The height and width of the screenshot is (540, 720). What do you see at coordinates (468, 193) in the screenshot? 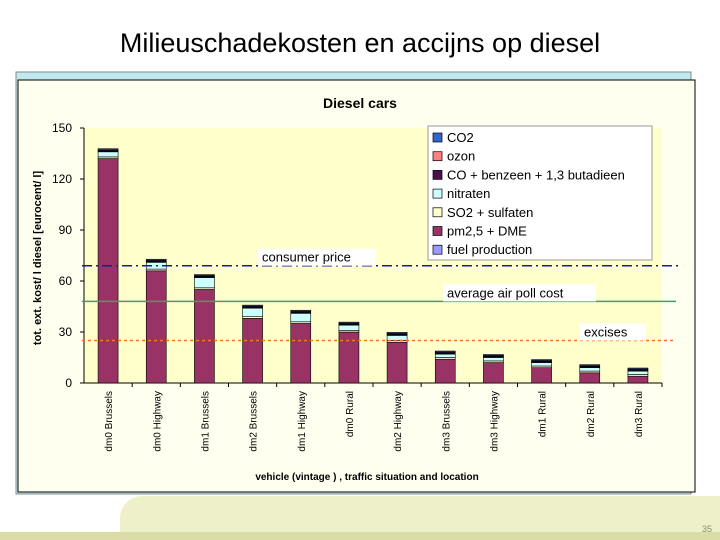
I see `legend-entry: nitraten` at bounding box center [468, 193].